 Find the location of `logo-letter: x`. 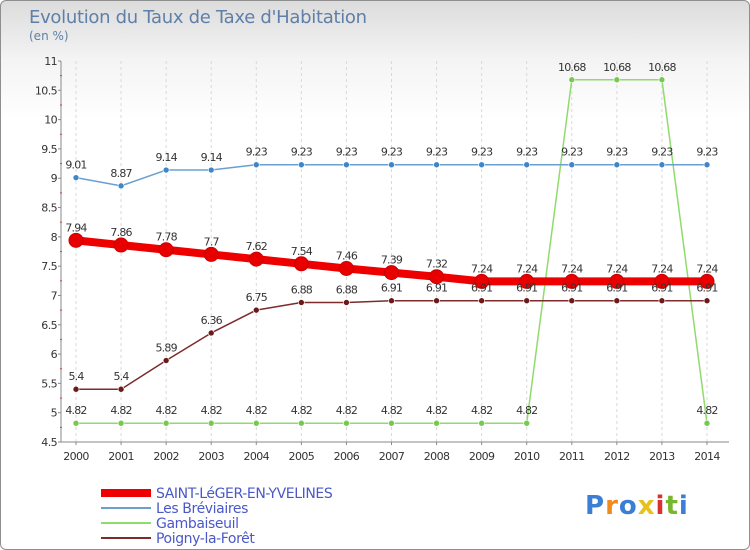

logo-letter: x is located at coordinates (646, 506).